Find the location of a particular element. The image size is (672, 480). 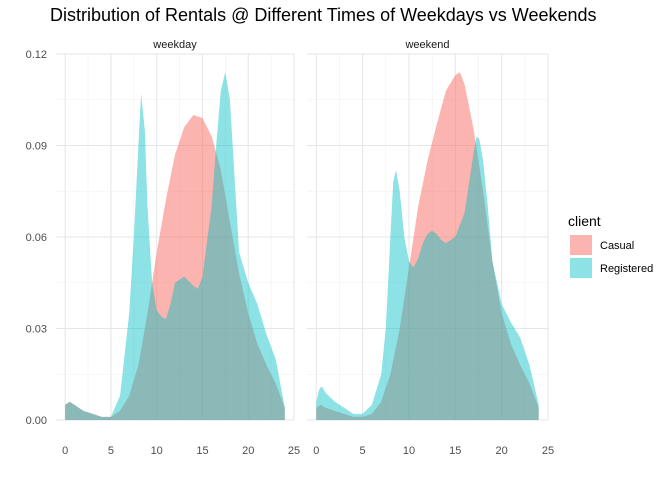

legend-swatch-registered is located at coordinates (581, 268).